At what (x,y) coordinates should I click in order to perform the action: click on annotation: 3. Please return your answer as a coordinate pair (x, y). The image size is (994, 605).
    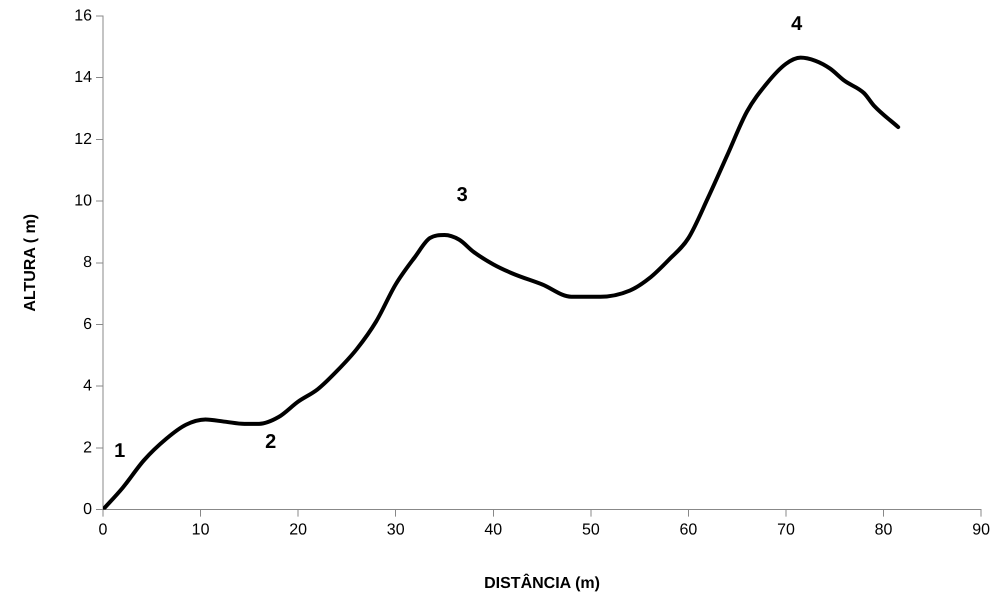
    Looking at the image, I should click on (462, 195).